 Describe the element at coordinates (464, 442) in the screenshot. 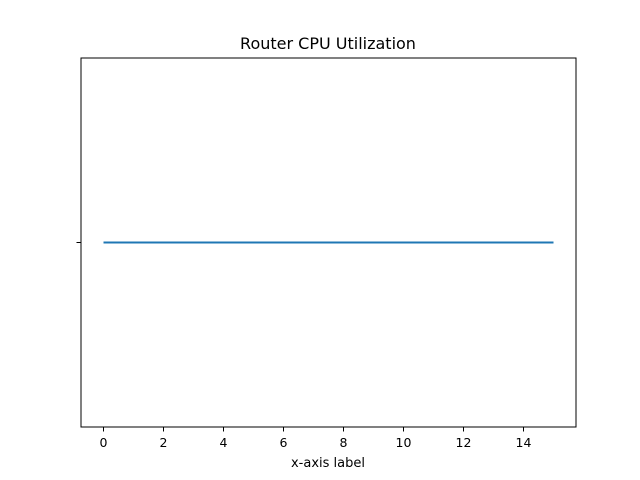

I see `x-tick-label: 12` at that location.